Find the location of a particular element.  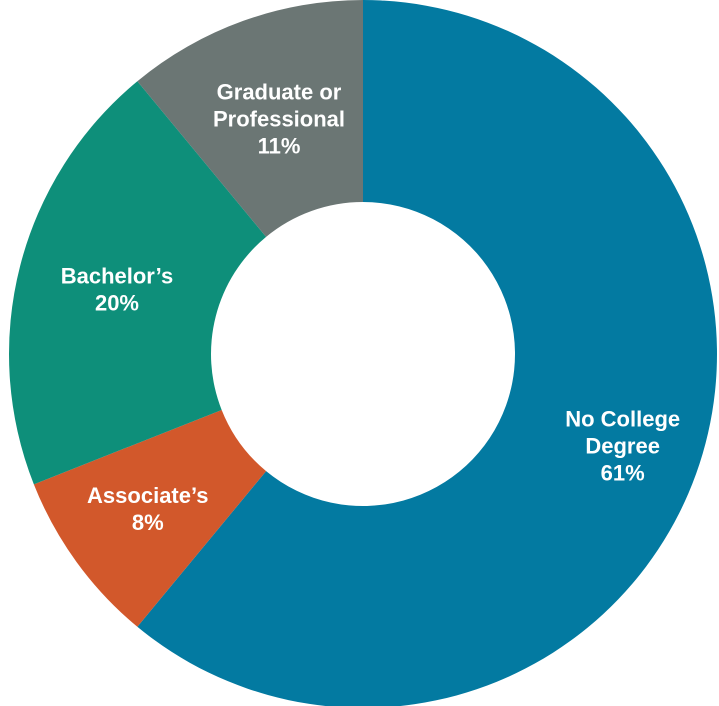

slice-label-no-college-degree: No College Degree 61% is located at coordinates (622, 445).